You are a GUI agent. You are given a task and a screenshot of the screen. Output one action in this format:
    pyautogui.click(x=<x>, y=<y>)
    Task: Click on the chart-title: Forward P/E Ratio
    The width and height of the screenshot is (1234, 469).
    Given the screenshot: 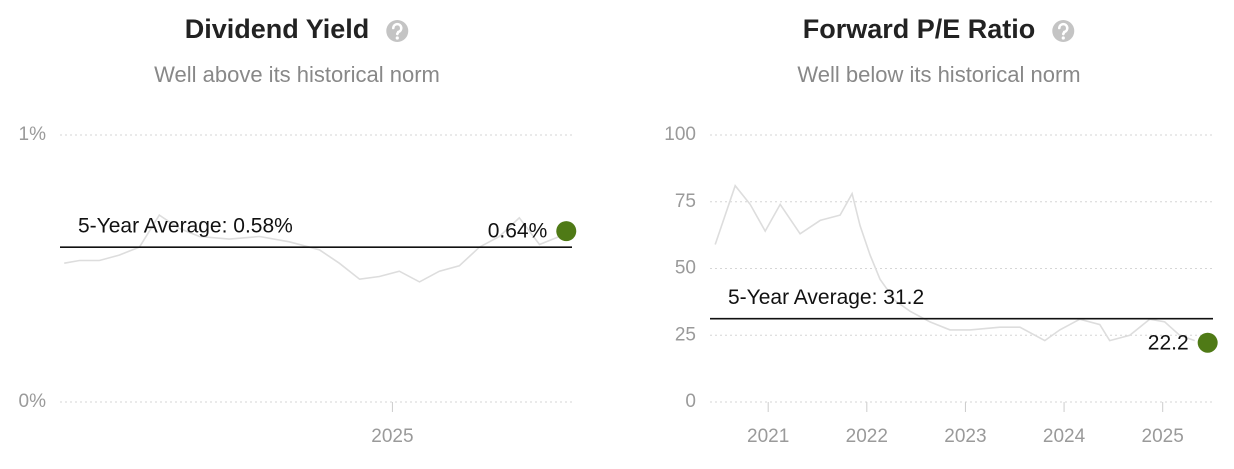 What is the action you would take?
    pyautogui.click(x=919, y=29)
    